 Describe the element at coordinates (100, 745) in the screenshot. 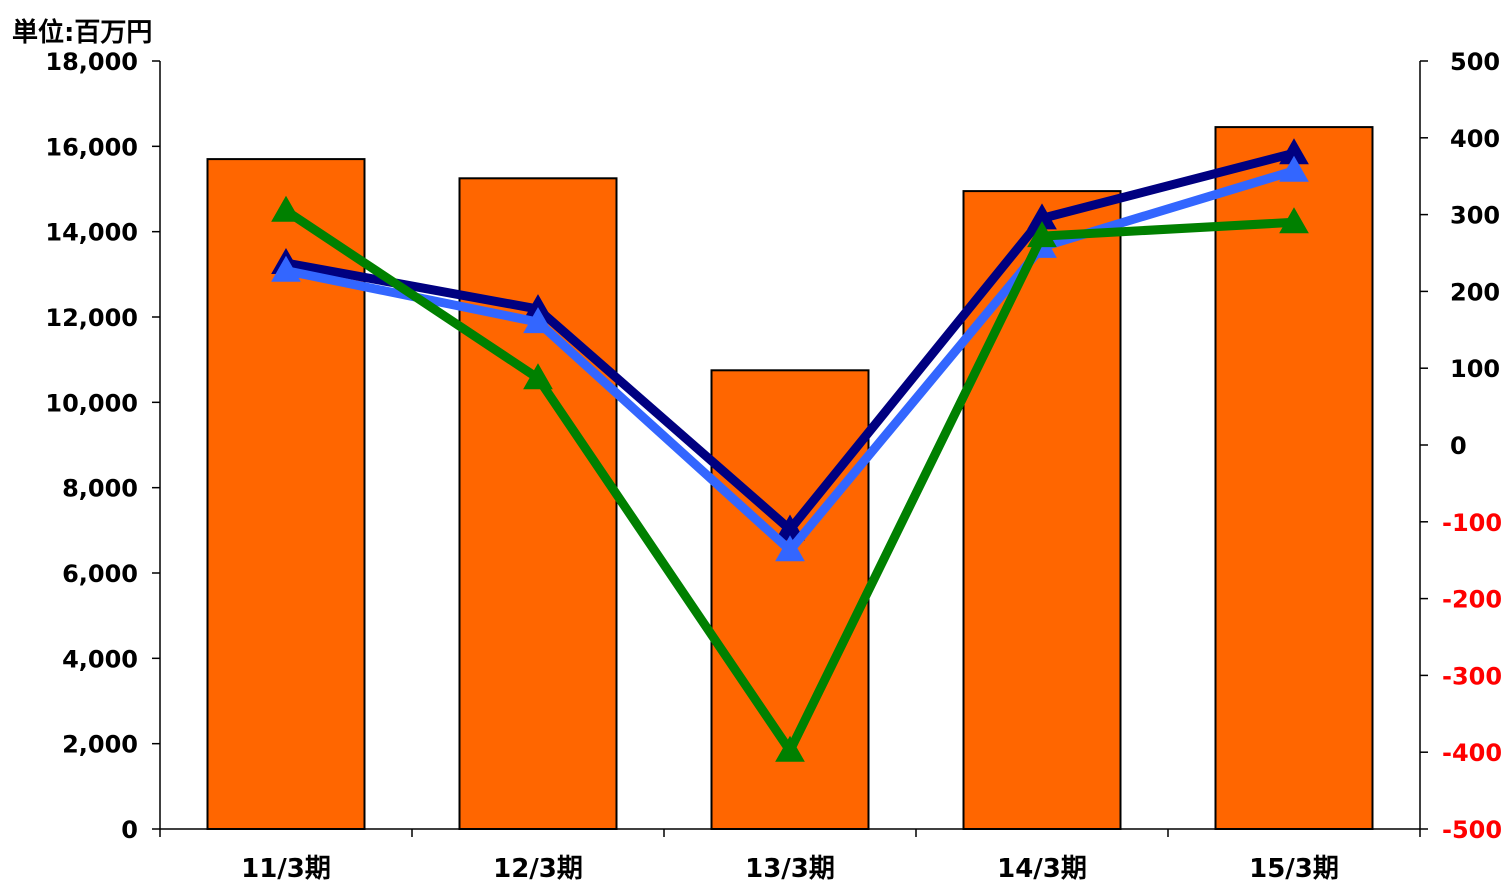

I see `left-tick-label: 2,000` at that location.